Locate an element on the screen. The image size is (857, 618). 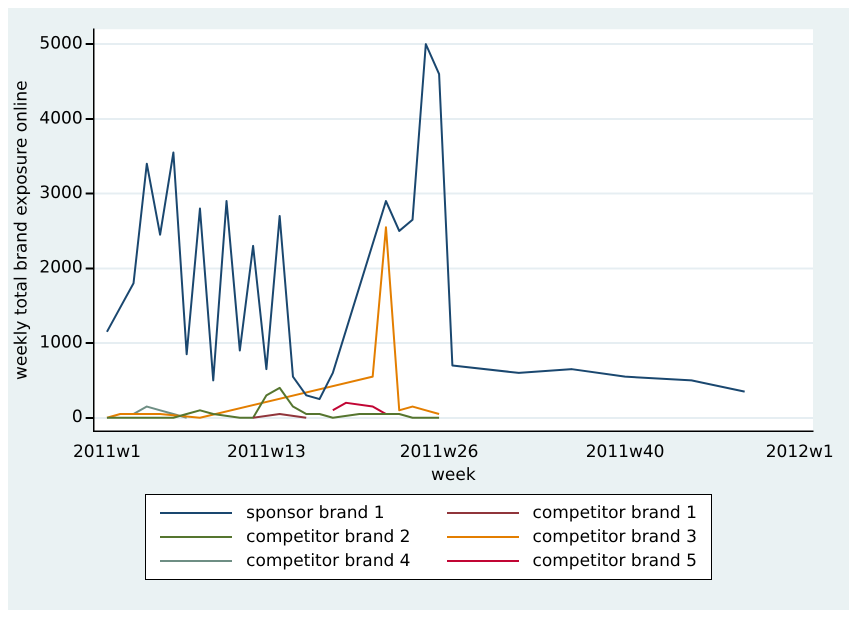
legend-label: competitor brand 2 is located at coordinates (328, 537).